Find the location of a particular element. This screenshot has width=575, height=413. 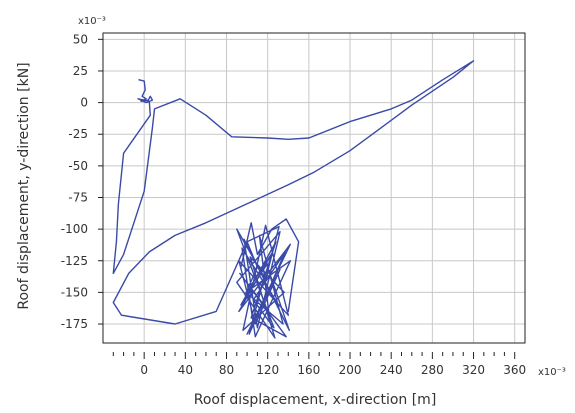

y-tick-label: -100 is located at coordinates (74, 229).